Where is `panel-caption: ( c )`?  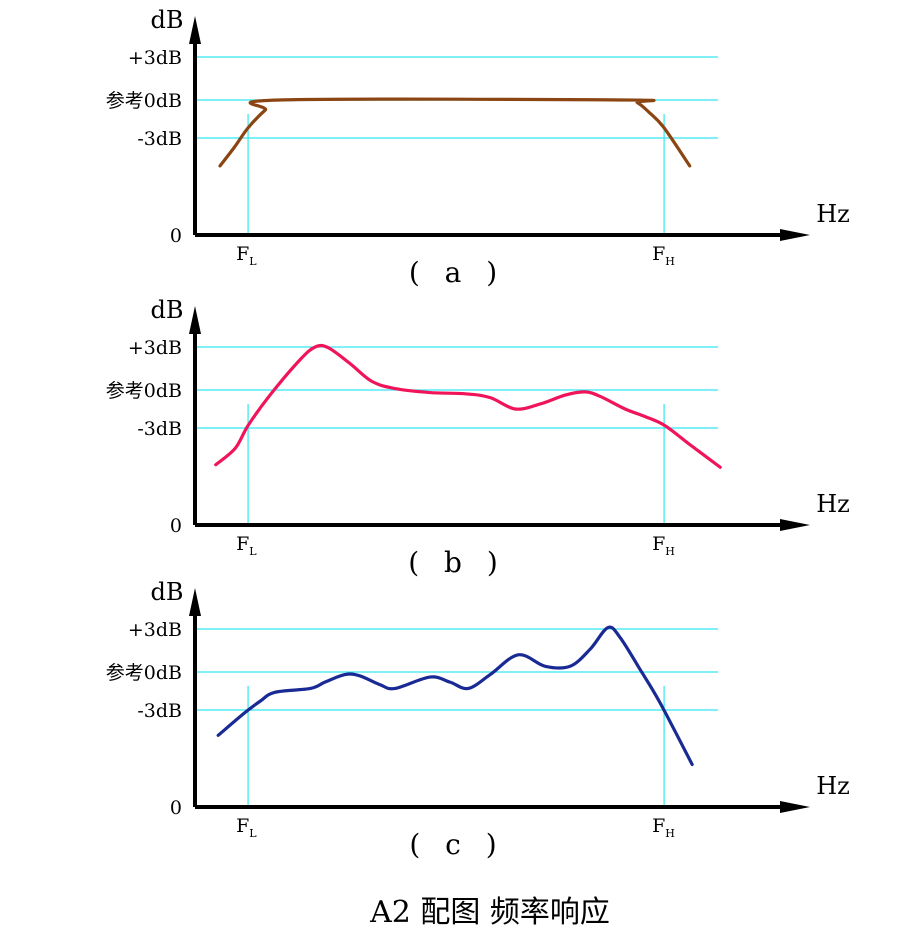 panel-caption: ( c ) is located at coordinates (456, 844).